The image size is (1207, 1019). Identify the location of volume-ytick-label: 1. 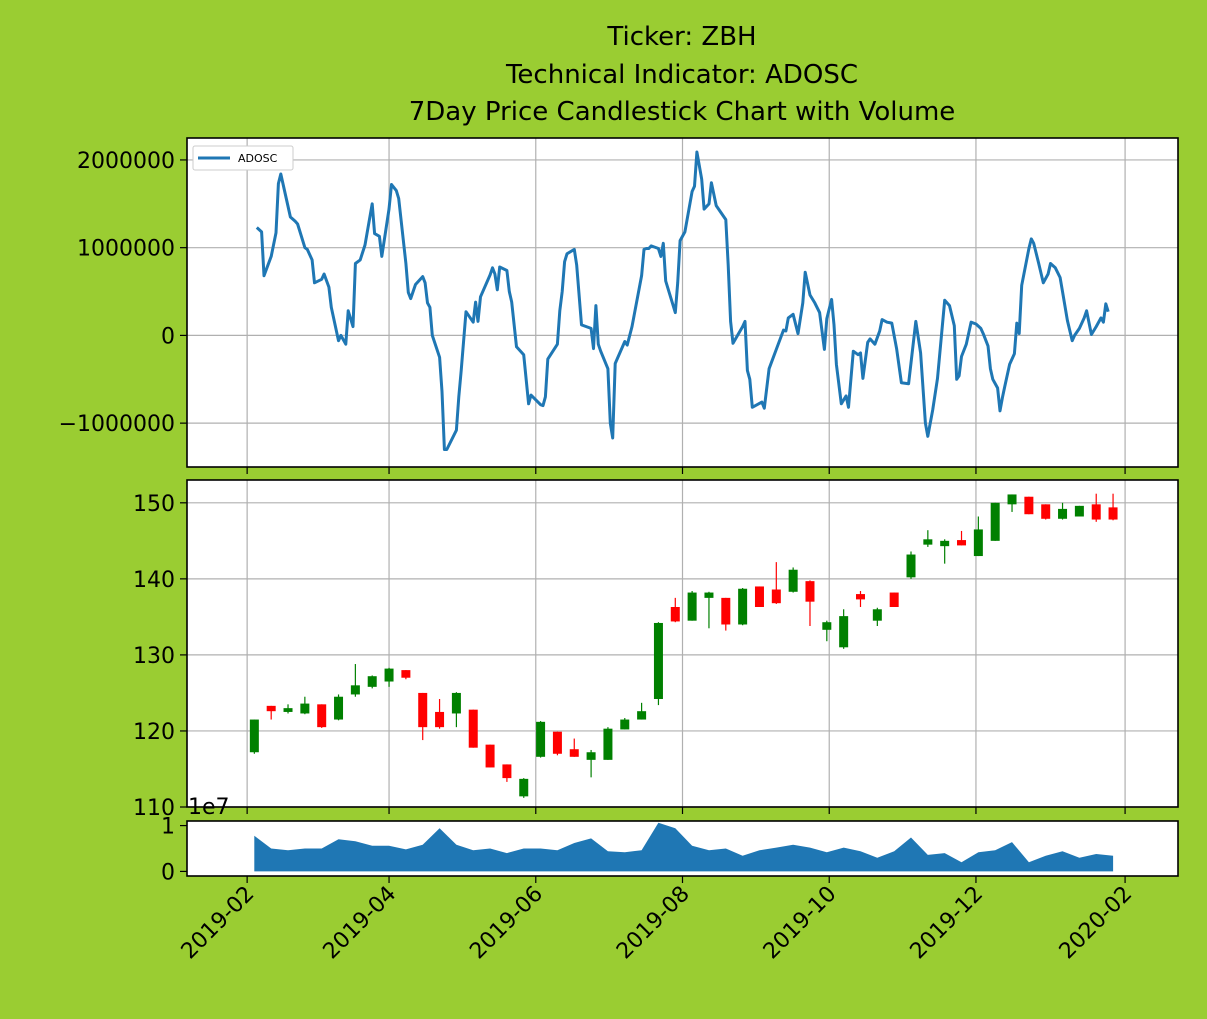
(168, 827).